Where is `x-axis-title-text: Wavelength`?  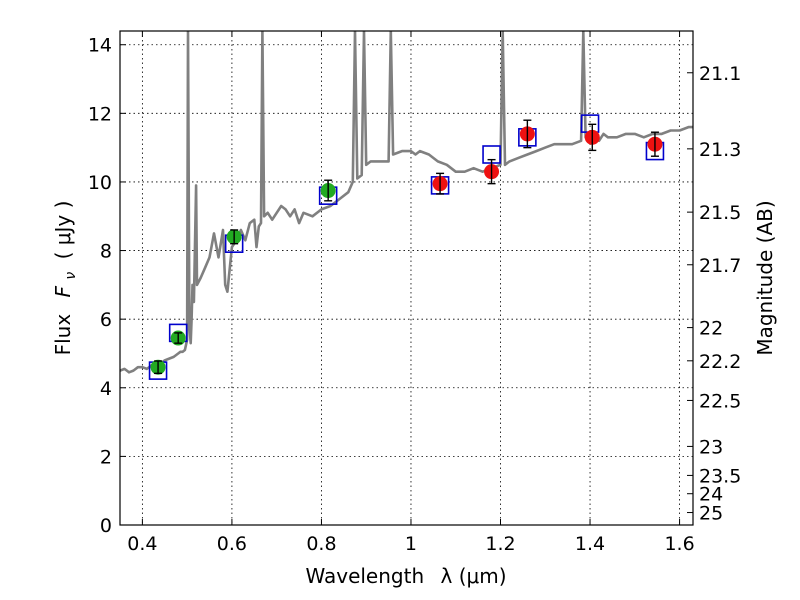 x-axis-title-text: Wavelength is located at coordinates (364, 576).